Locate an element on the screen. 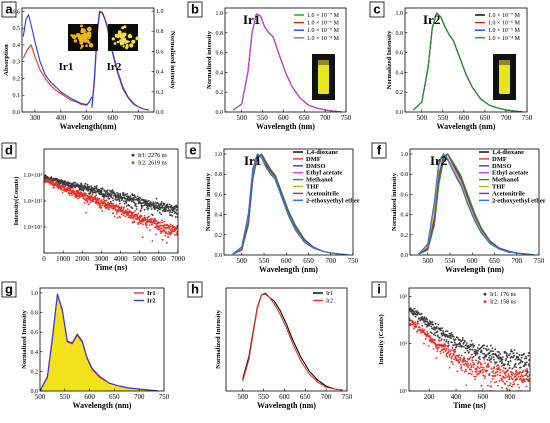 The height and width of the screenshot is (423, 550). y-tick-label: 0.8 is located at coordinates (405, 175).